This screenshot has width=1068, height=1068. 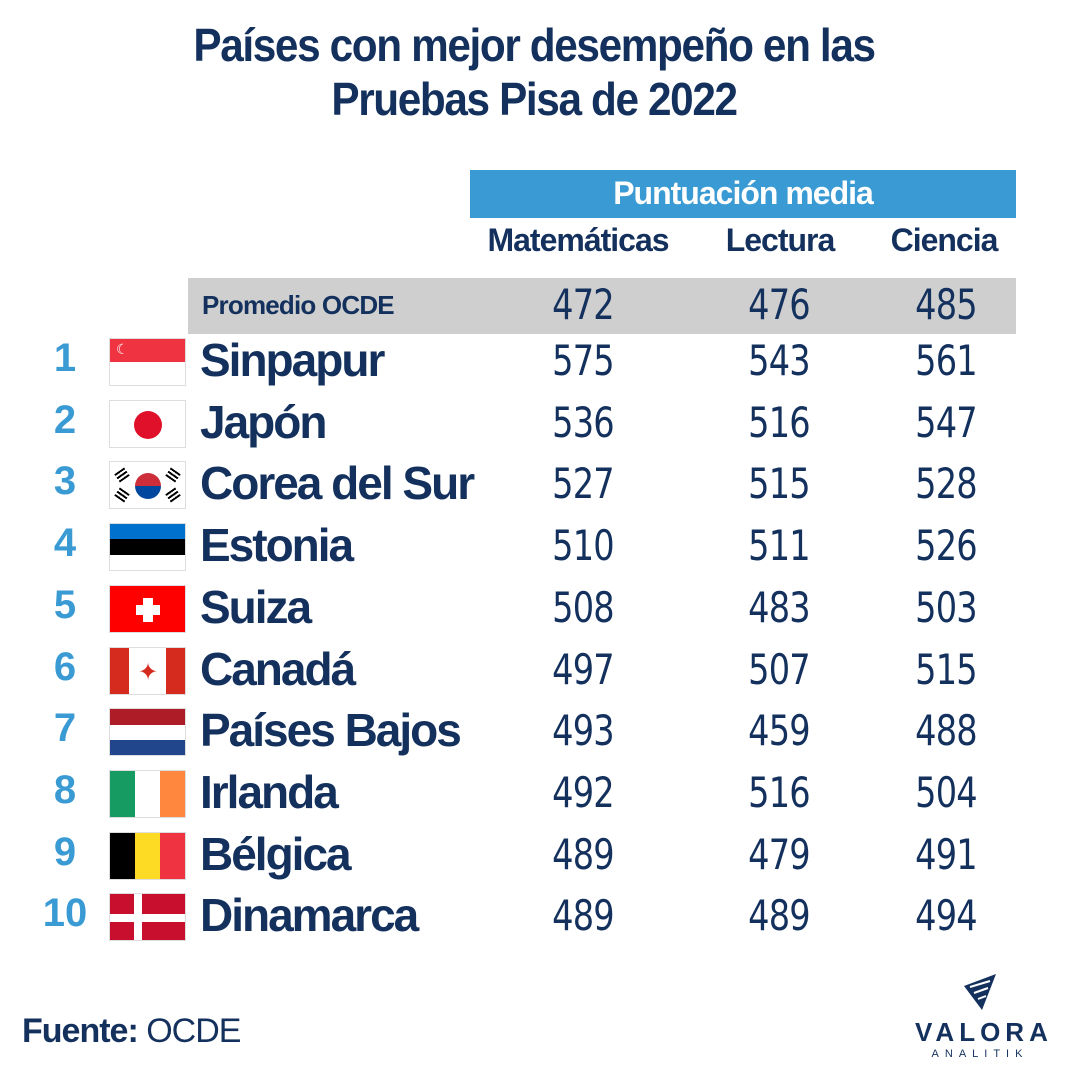 What do you see at coordinates (534, 547) in the screenshot?
I see `table-row: 4 Estonia 510 511 526` at bounding box center [534, 547].